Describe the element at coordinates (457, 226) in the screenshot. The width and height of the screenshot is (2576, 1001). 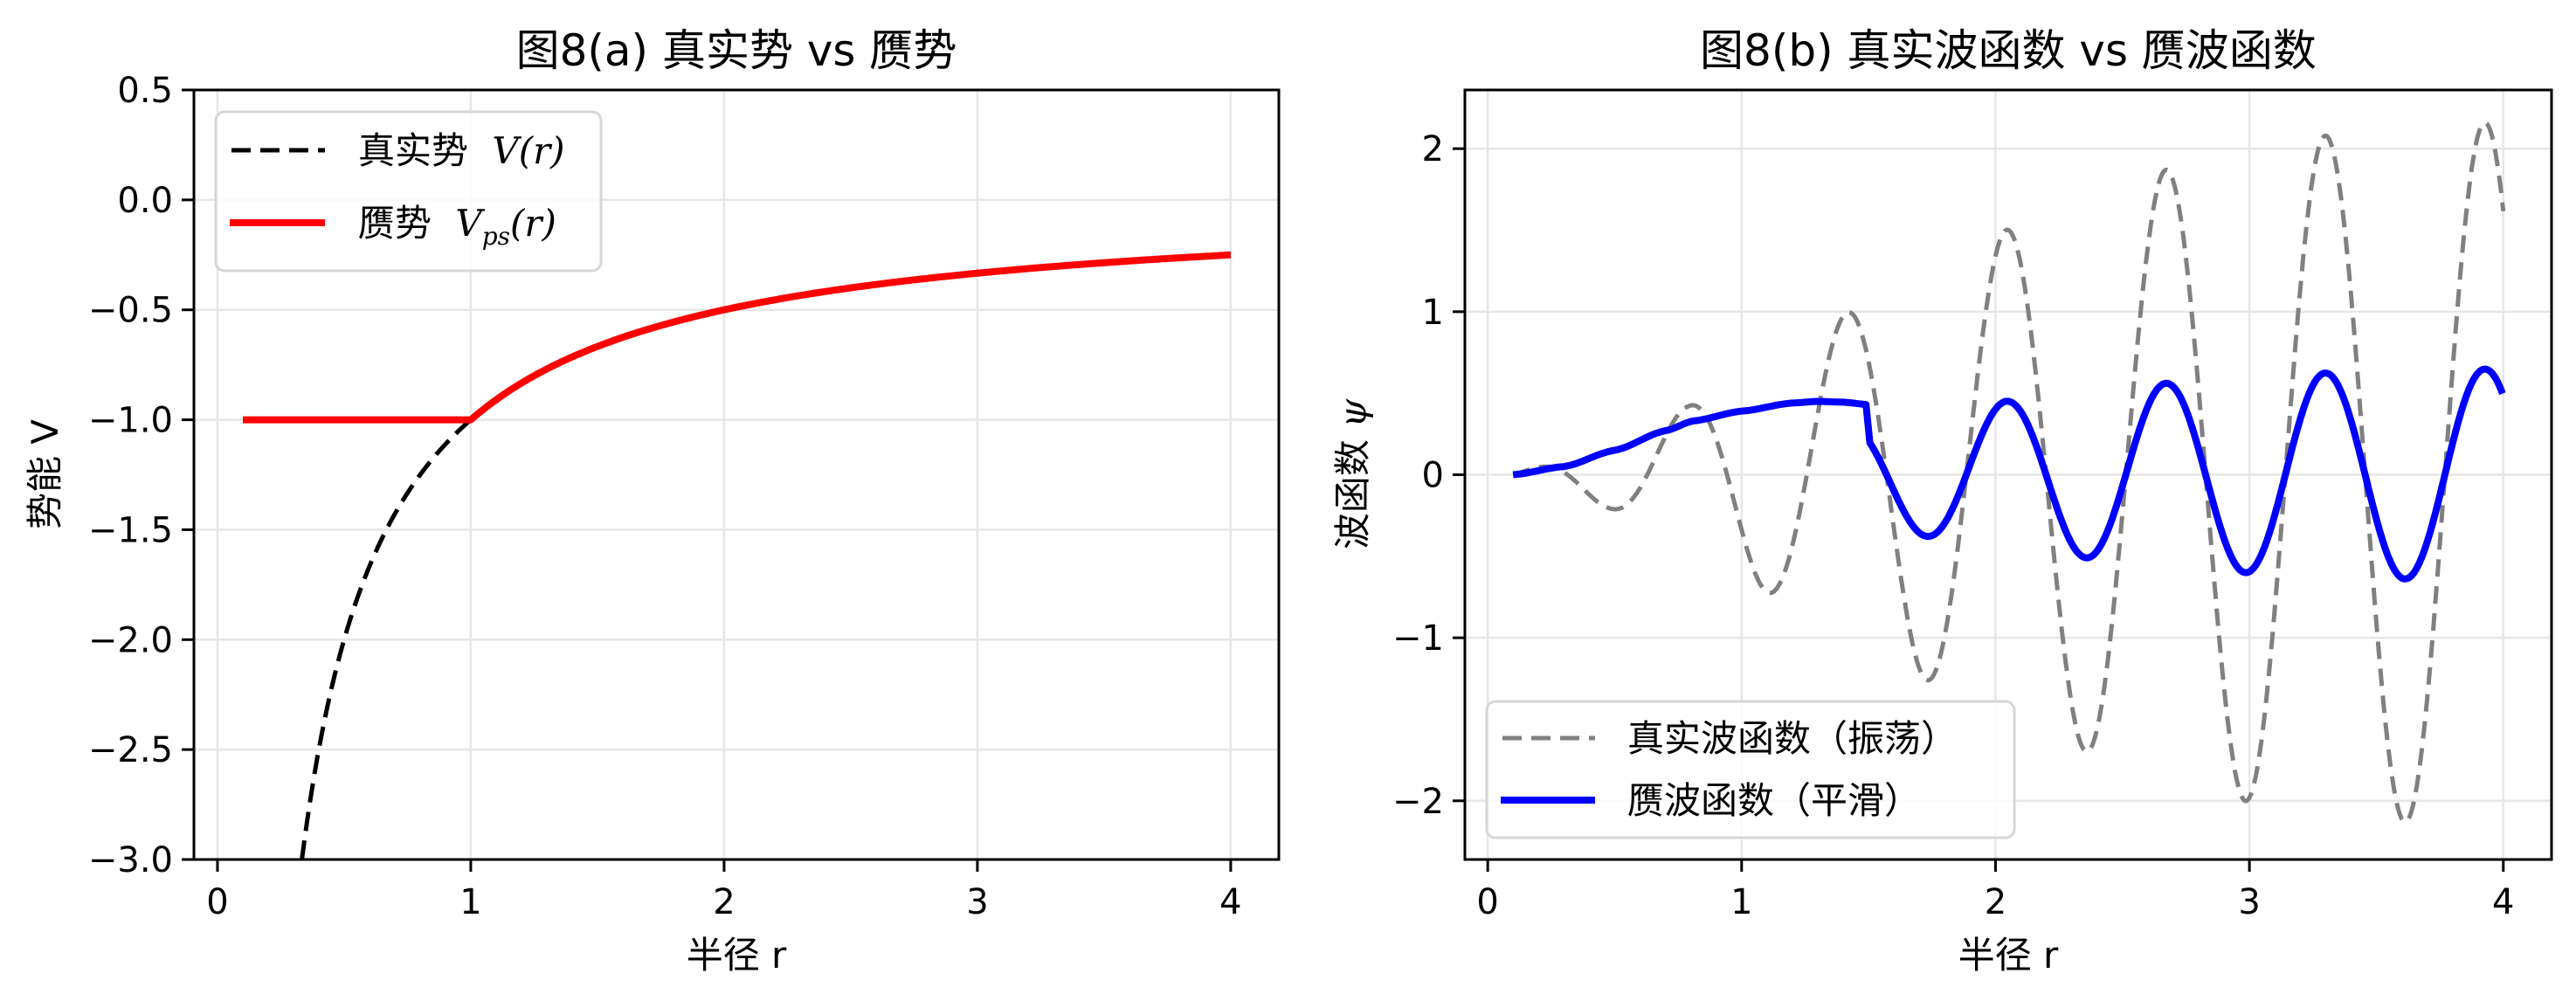
I see `legend-label-pseudo-potential: 赝势 Vps(r)` at that location.